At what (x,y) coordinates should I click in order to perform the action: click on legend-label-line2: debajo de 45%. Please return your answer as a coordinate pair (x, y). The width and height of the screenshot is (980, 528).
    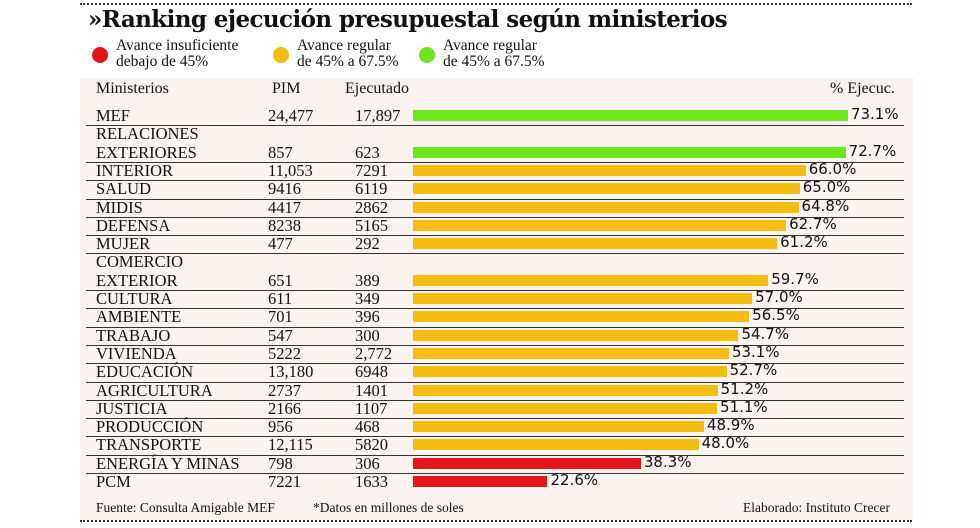
    Looking at the image, I should click on (162, 61).